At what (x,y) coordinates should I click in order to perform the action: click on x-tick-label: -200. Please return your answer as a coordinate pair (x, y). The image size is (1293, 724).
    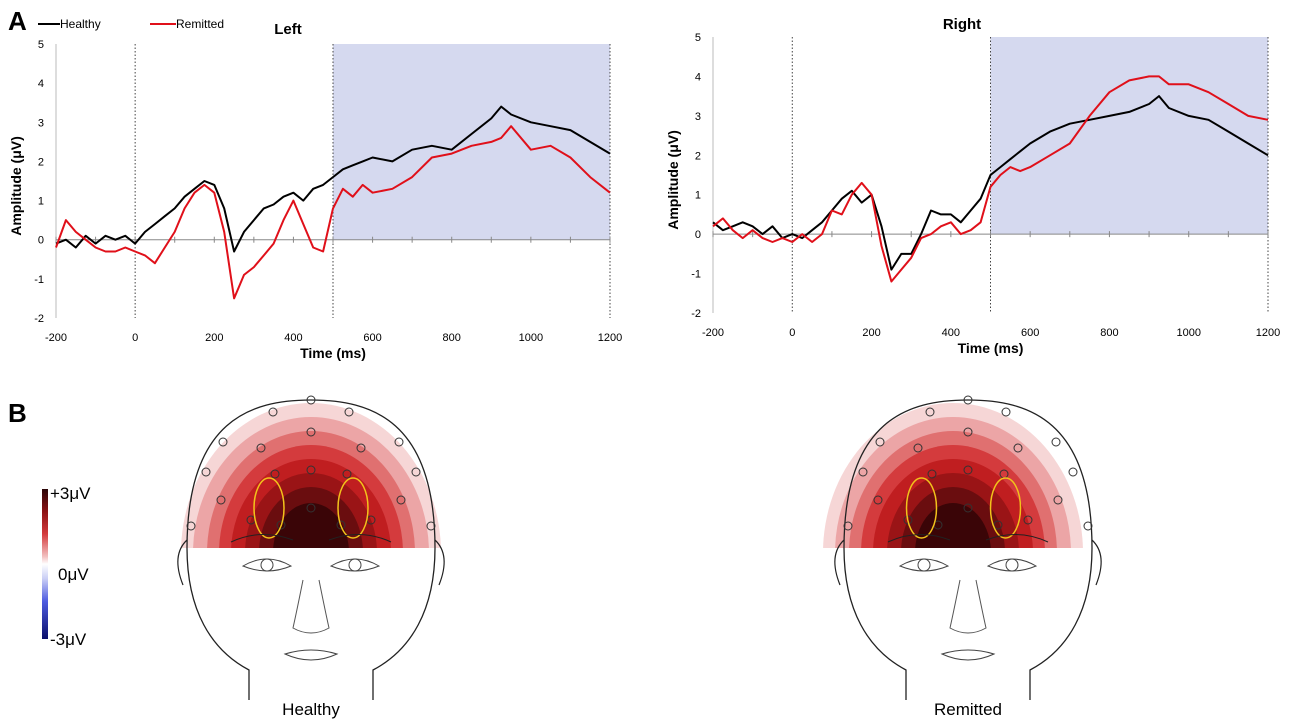
    Looking at the image, I should click on (56, 338).